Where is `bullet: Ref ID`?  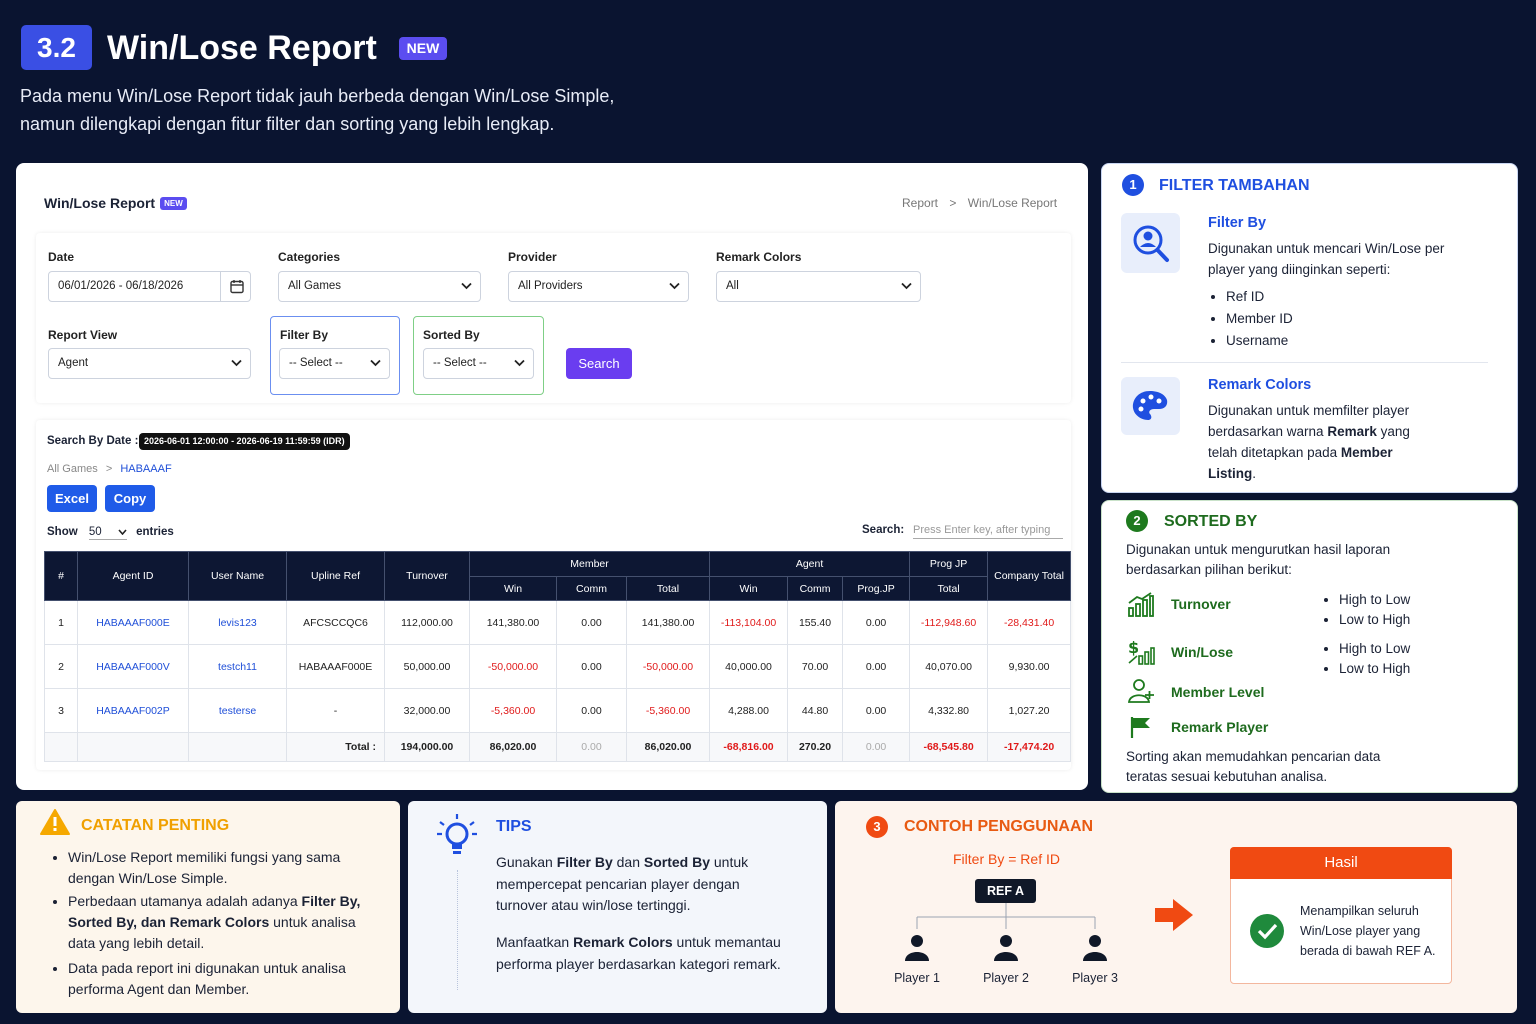
bullet: Ref ID is located at coordinates (1259, 297).